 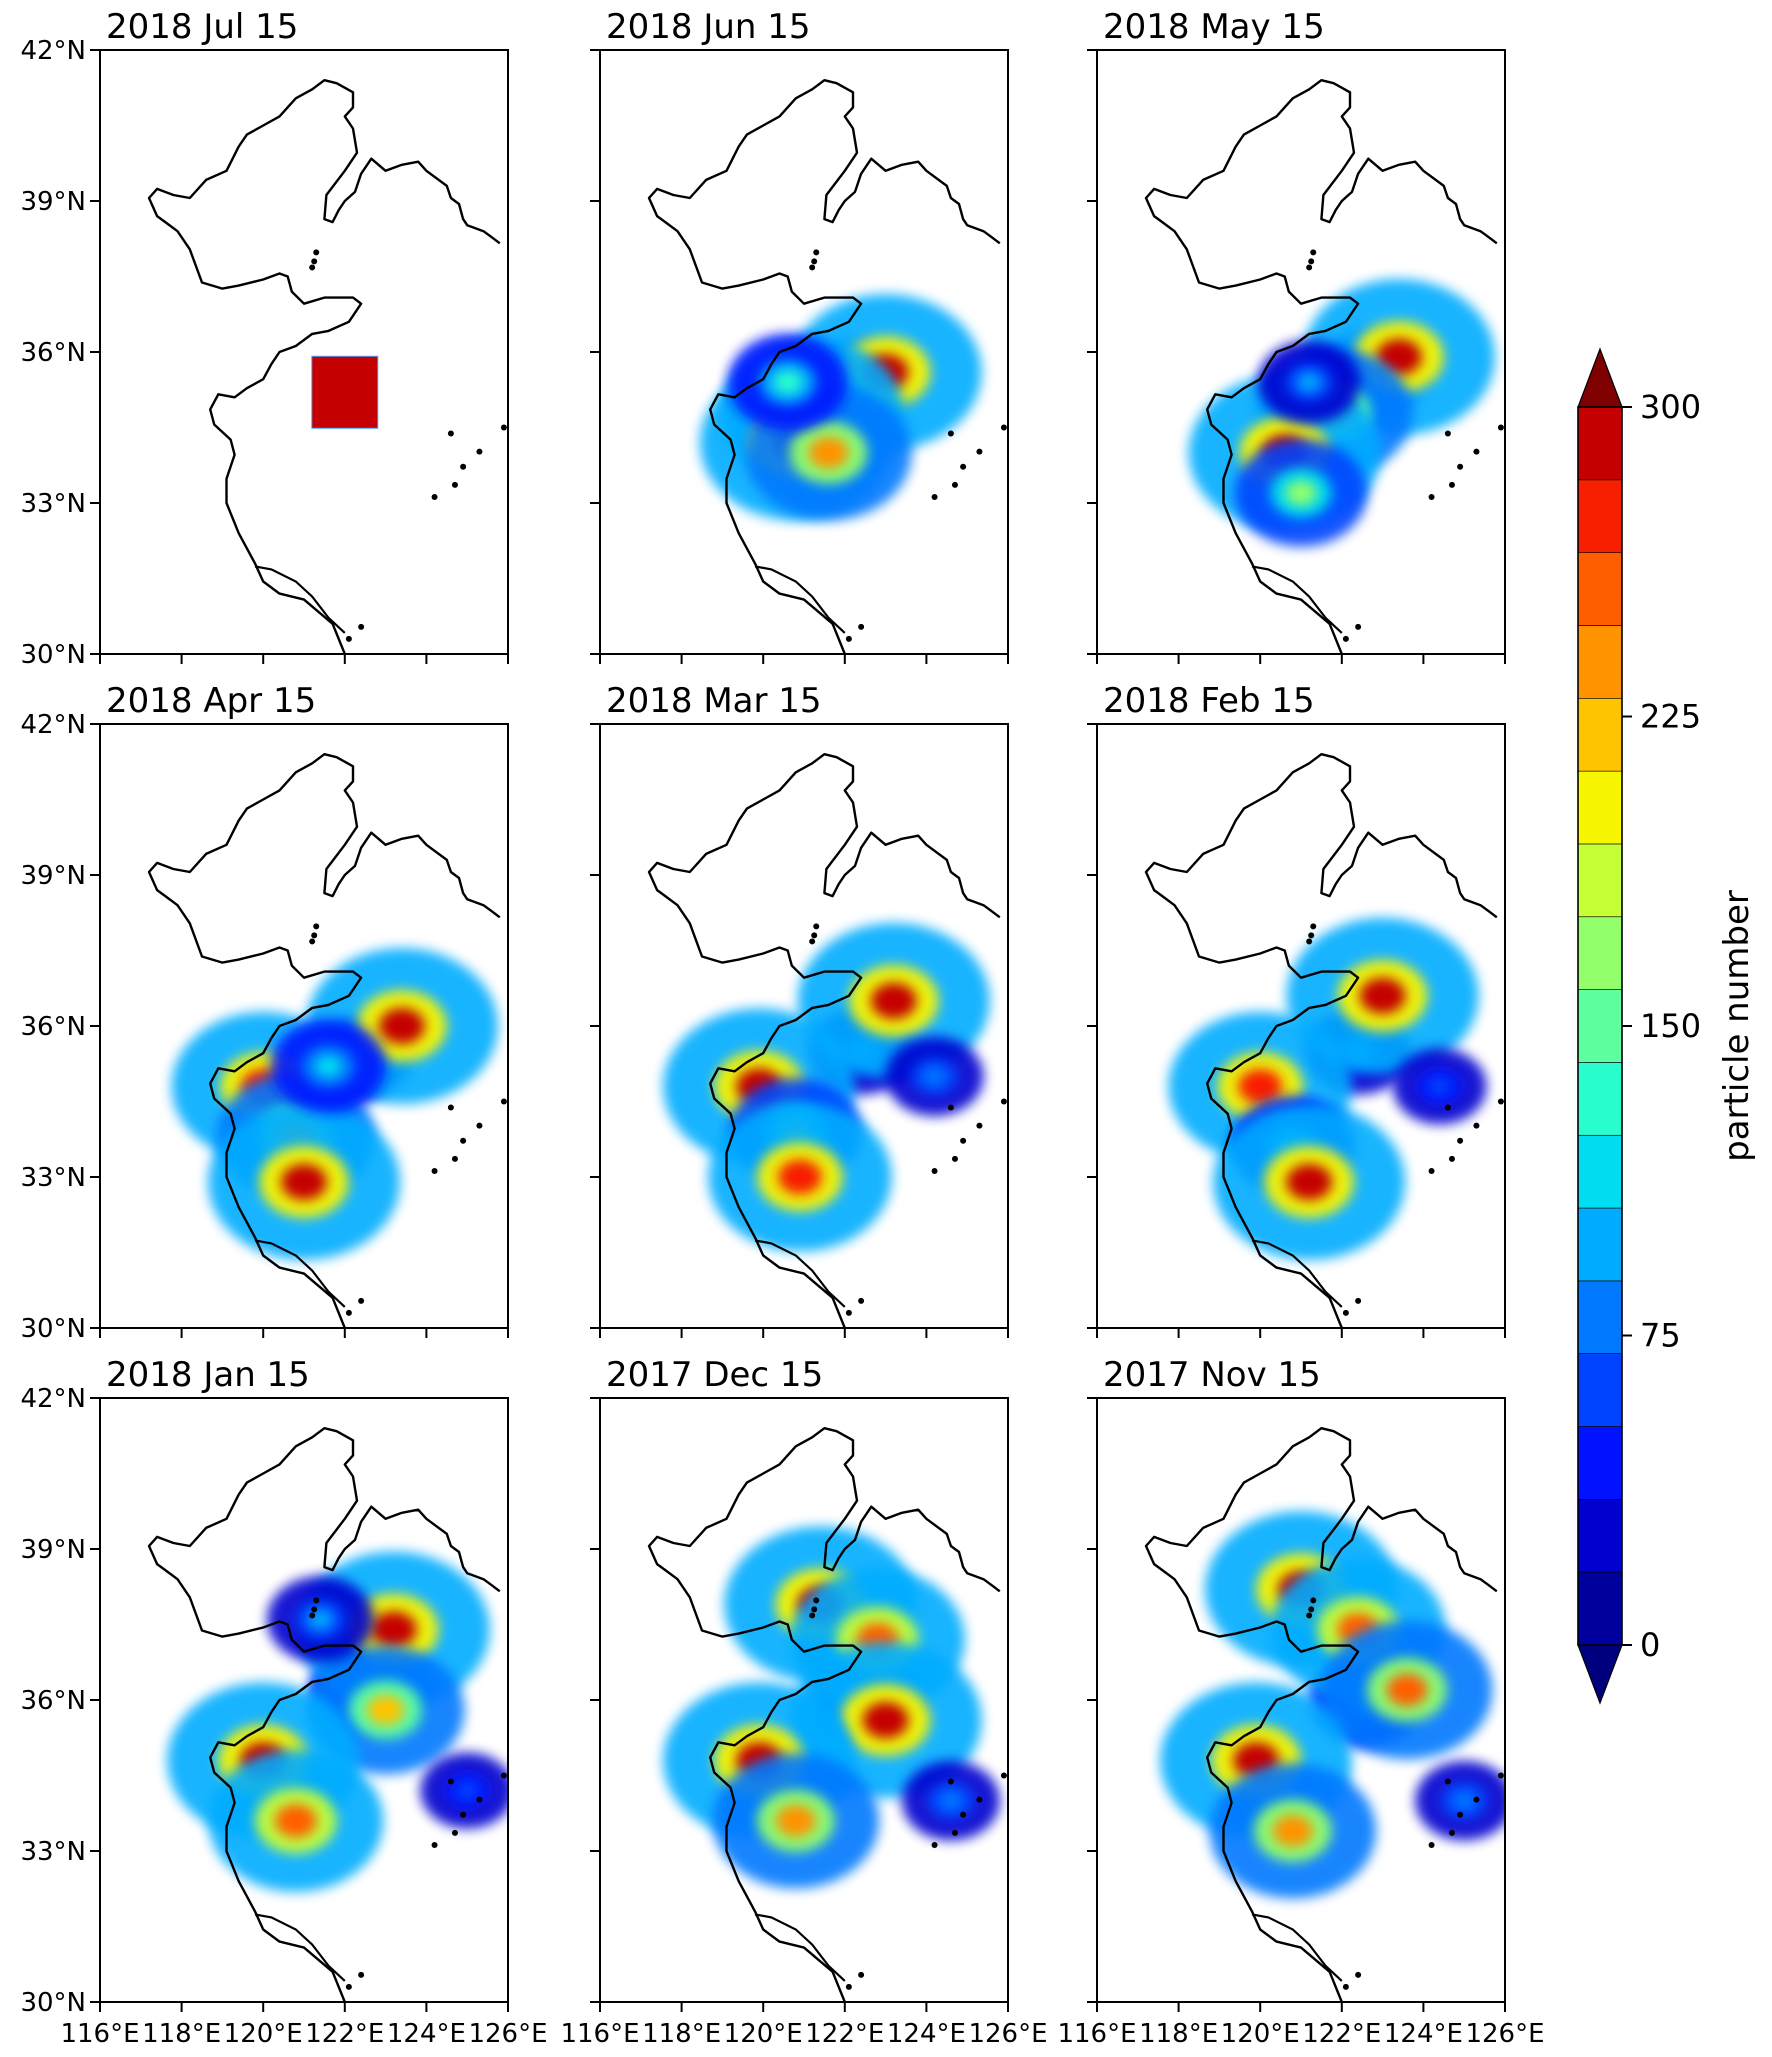 What do you see at coordinates (53, 1178) in the screenshot?
I see `lat-tick-label: 33°N` at bounding box center [53, 1178].